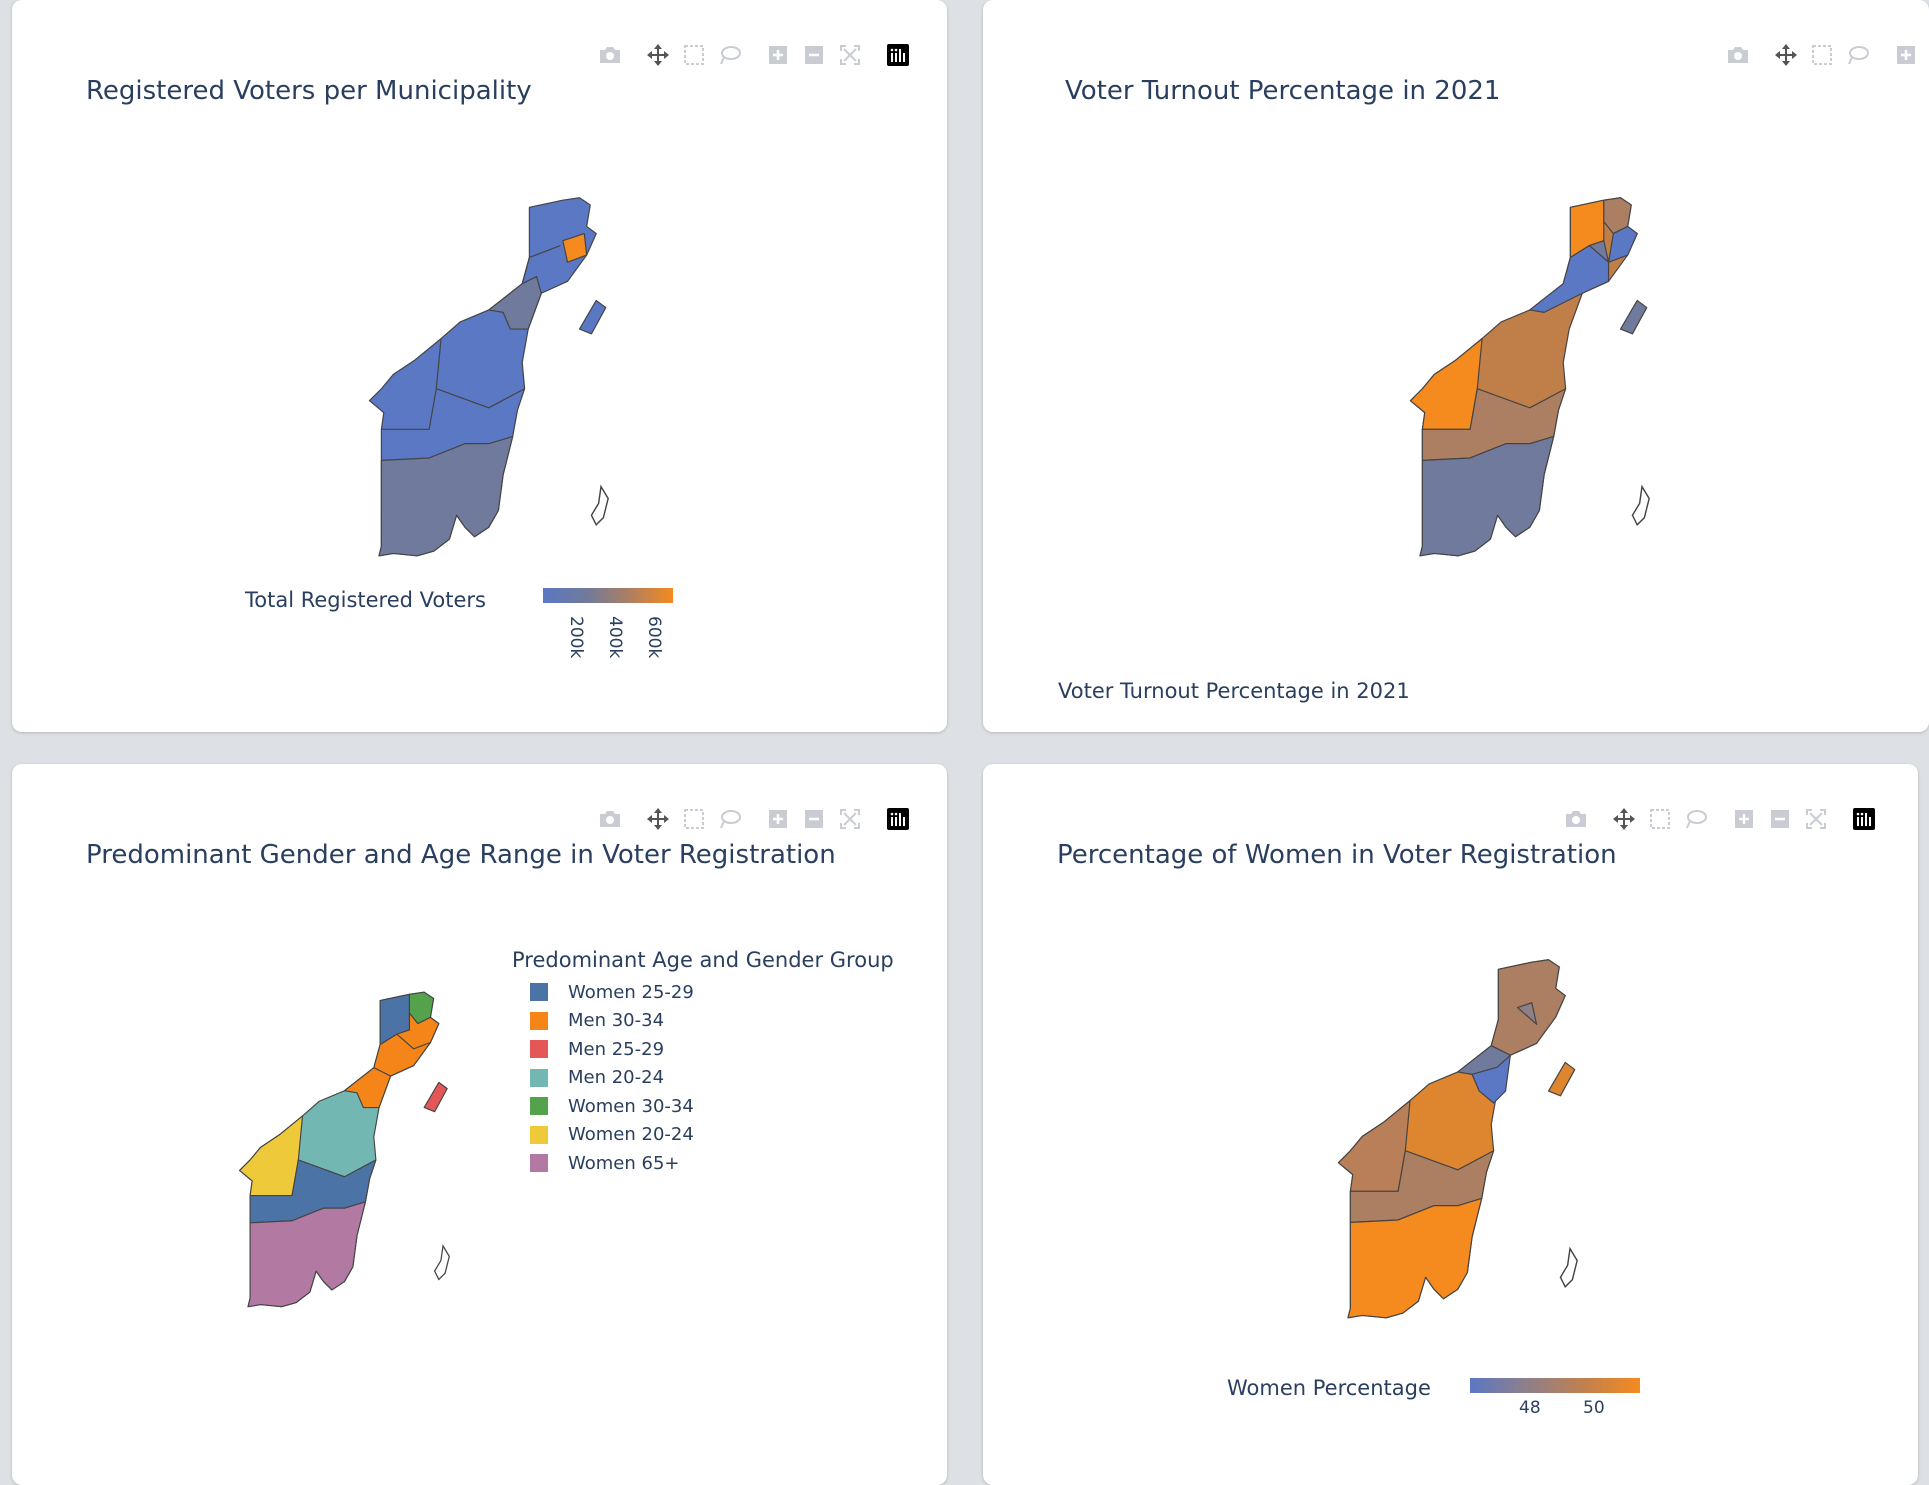  What do you see at coordinates (654, 637) in the screenshot?
I see `colorbar-tick: 600k` at bounding box center [654, 637].